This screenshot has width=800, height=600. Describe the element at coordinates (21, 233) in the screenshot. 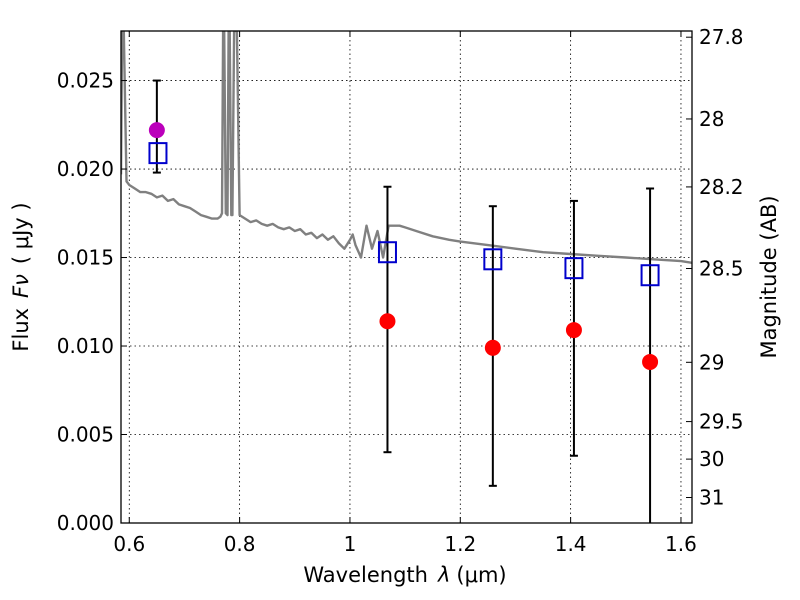

I see `y-axis-title-unit: ( μJy )` at that location.